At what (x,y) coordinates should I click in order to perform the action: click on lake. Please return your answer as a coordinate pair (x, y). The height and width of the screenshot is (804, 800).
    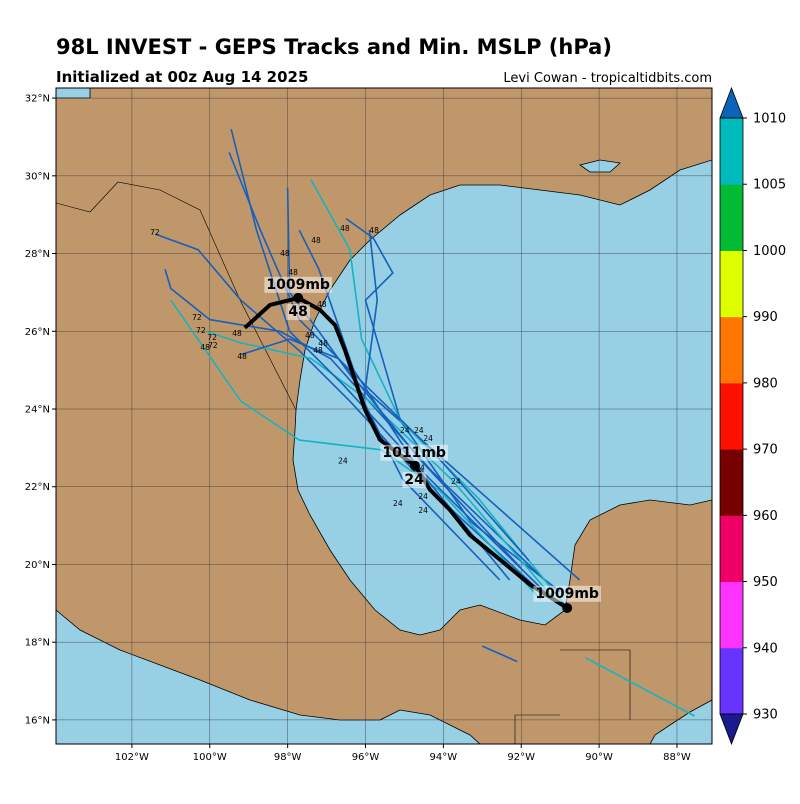
    Looking at the image, I should click on (600, 166).